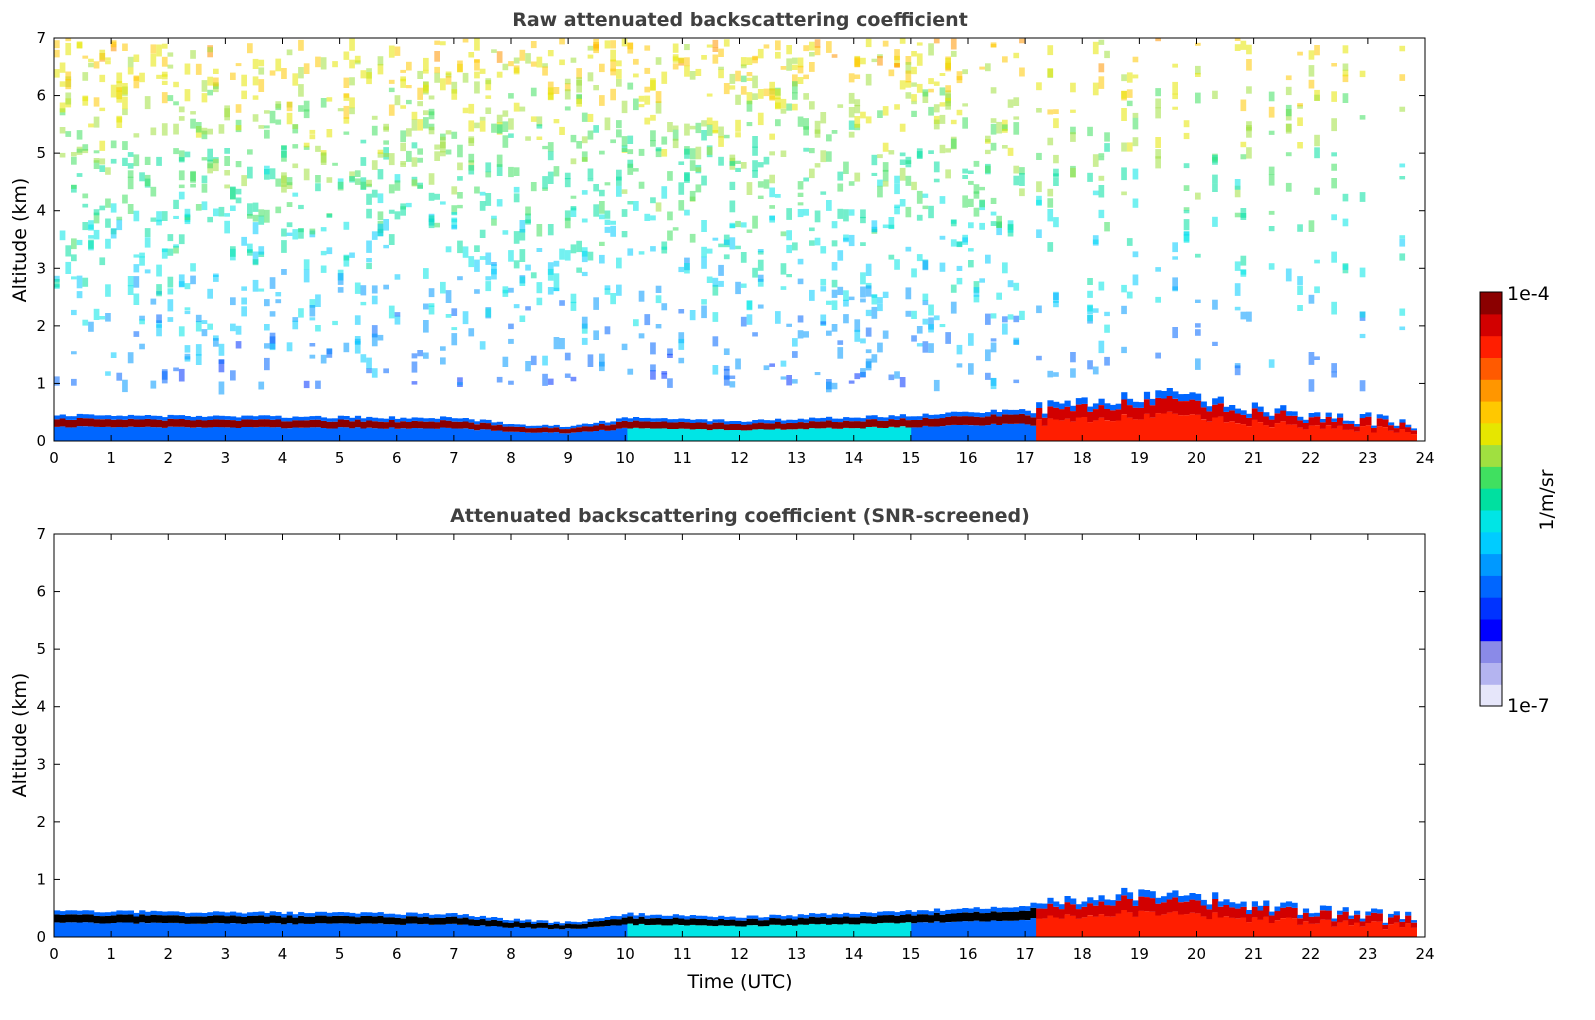  I want to click on x-tick-label: 24, so click(1424, 954).